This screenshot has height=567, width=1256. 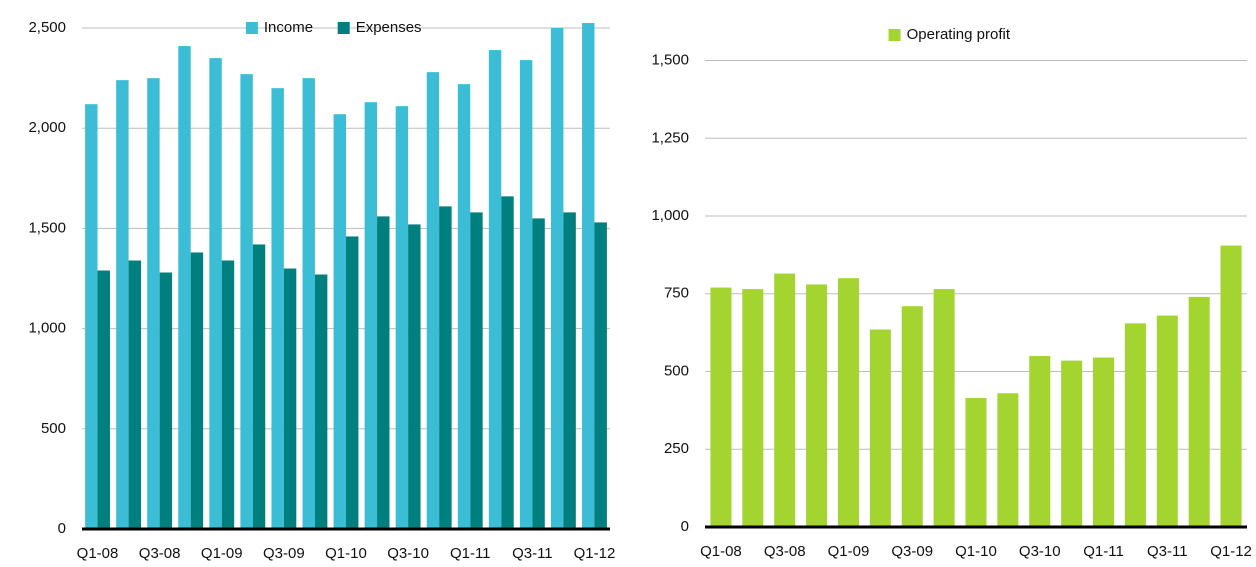 I want to click on legend-label: Expenses, so click(x=389, y=27).